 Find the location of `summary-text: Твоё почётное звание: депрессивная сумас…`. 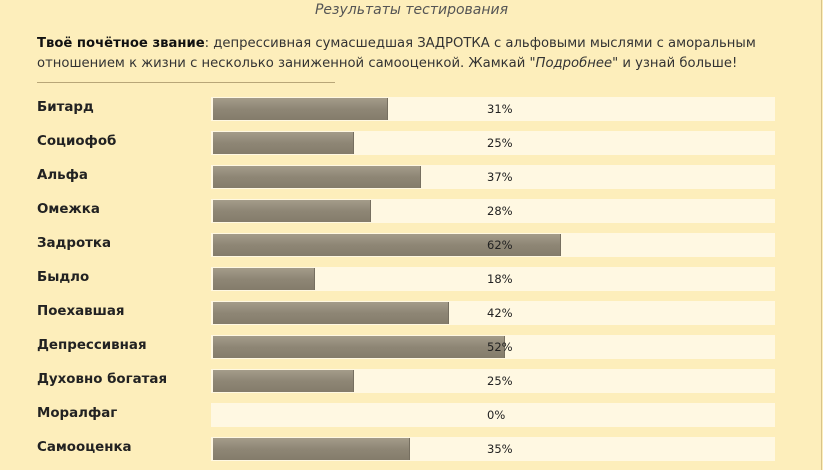

summary-text: Твоё почётное звание: депрессивная сумас… is located at coordinates (417, 54).